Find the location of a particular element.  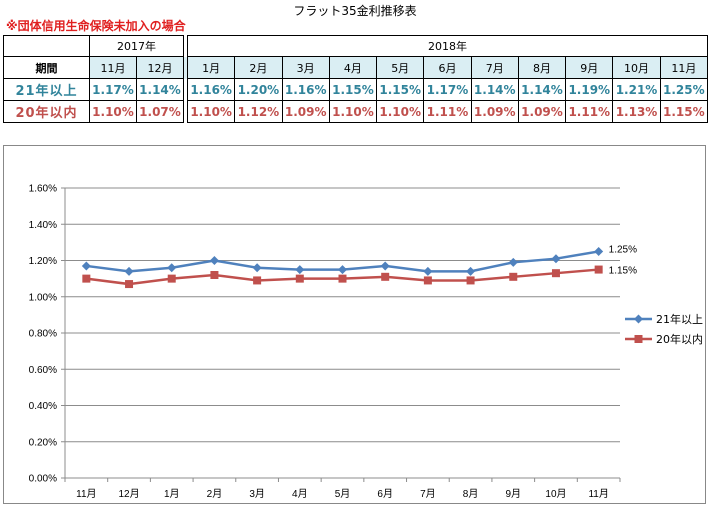

year-header-row: 2017年 2018年 is located at coordinates (355, 46).